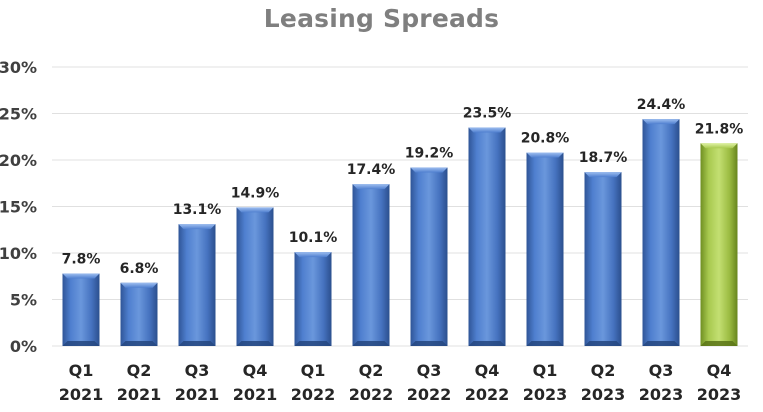  I want to click on y-tick-label: 20%, so click(18, 160).